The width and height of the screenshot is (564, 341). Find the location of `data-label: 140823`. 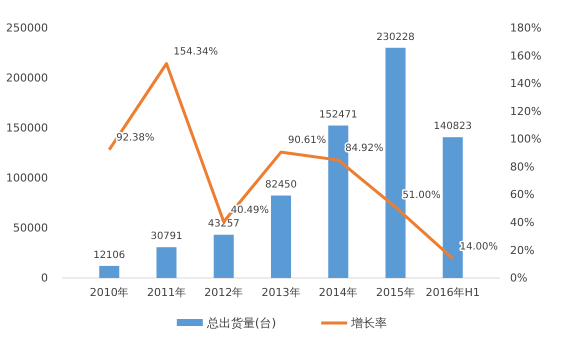

data-label: 140823 is located at coordinates (453, 126).